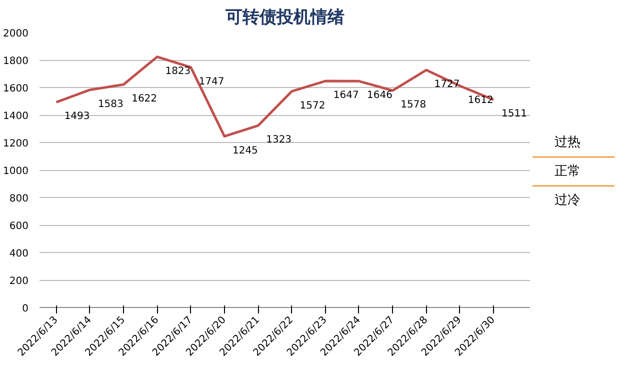 The width and height of the screenshot is (640, 365). Describe the element at coordinates (16, 171) in the screenshot. I see `y-tick-label: 1000` at that location.